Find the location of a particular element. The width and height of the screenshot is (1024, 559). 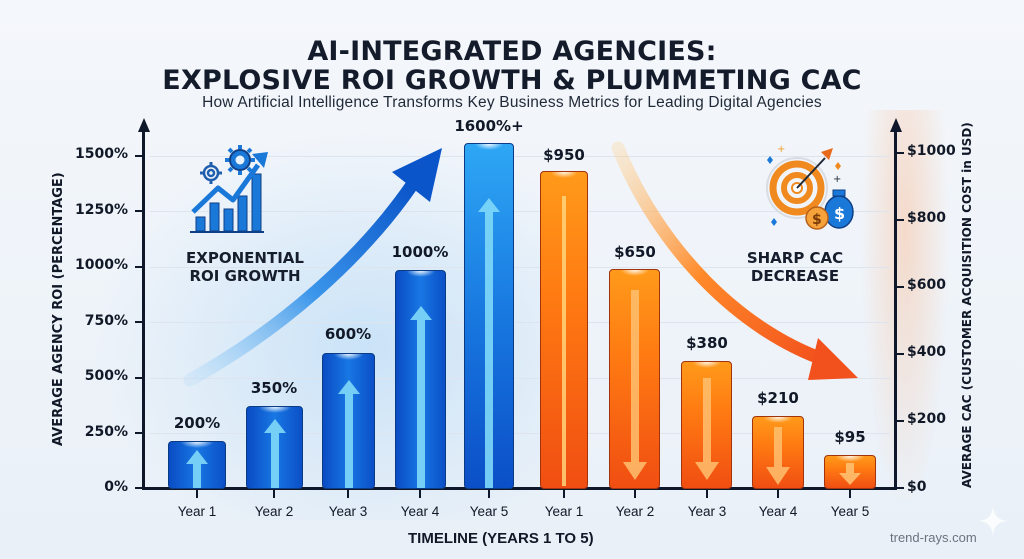

right-y-axis is located at coordinates (895, 309).